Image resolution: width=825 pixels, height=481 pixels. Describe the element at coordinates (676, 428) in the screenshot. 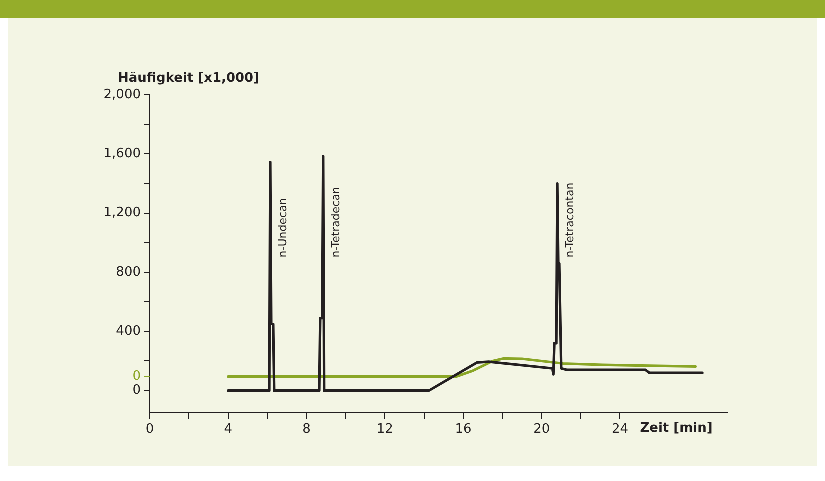

I see `x-axis-title: Zeit [min]` at that location.